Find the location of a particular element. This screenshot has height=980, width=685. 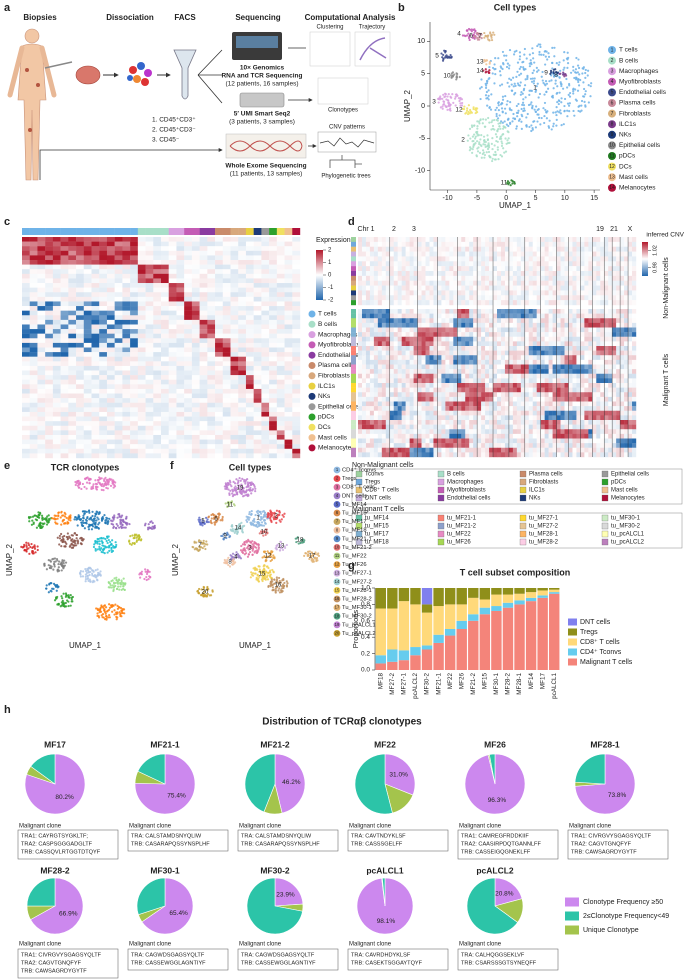

row-annotation is located at coordinates (353, 258).